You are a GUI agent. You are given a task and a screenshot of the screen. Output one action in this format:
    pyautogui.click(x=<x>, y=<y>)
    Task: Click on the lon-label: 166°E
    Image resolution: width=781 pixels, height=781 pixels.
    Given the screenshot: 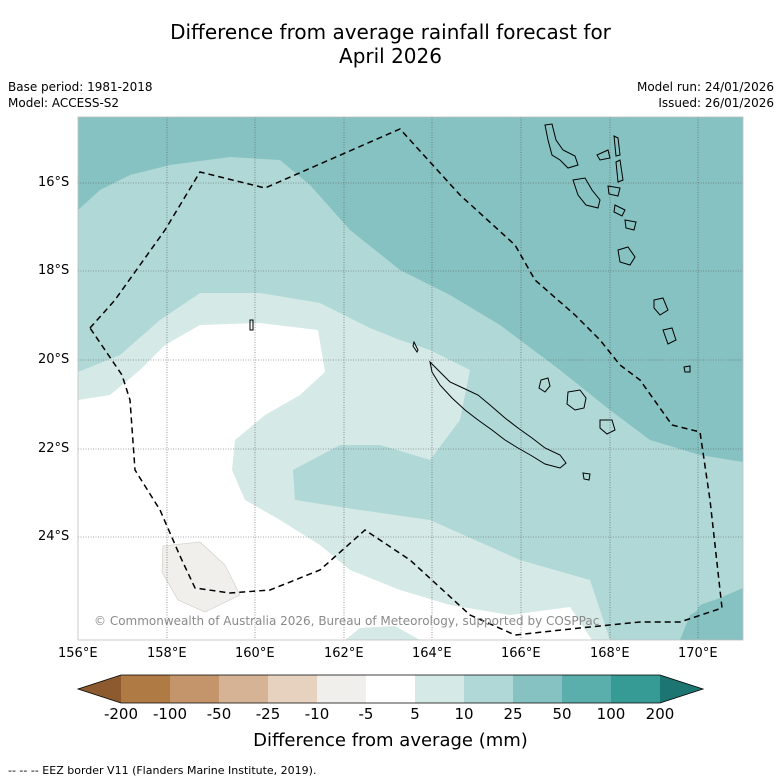 What is the action you would take?
    pyautogui.click(x=521, y=653)
    